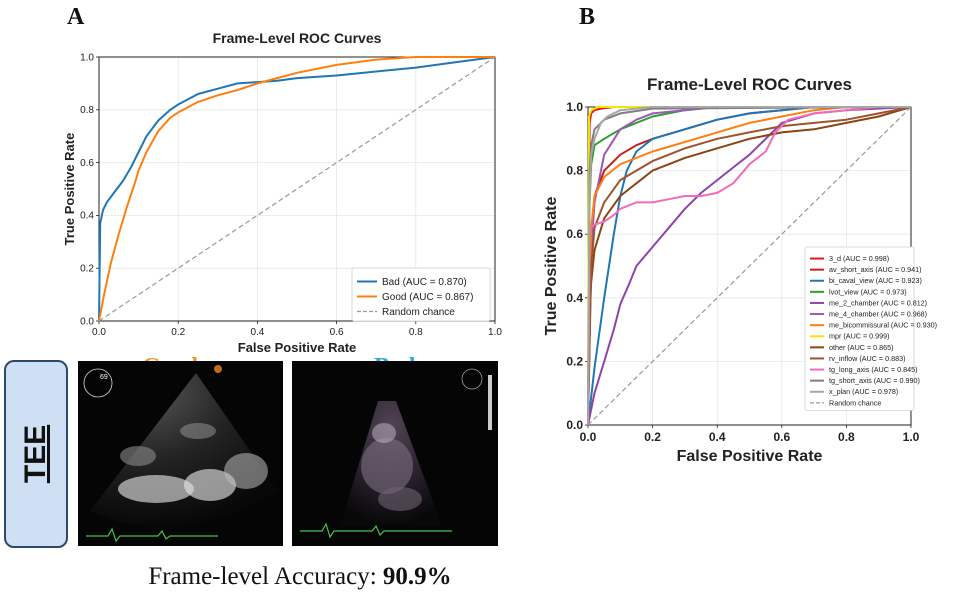 The width and height of the screenshot is (969, 597). Describe the element at coordinates (104, 377) in the screenshot. I see `probe-angle-value: 69` at that location.